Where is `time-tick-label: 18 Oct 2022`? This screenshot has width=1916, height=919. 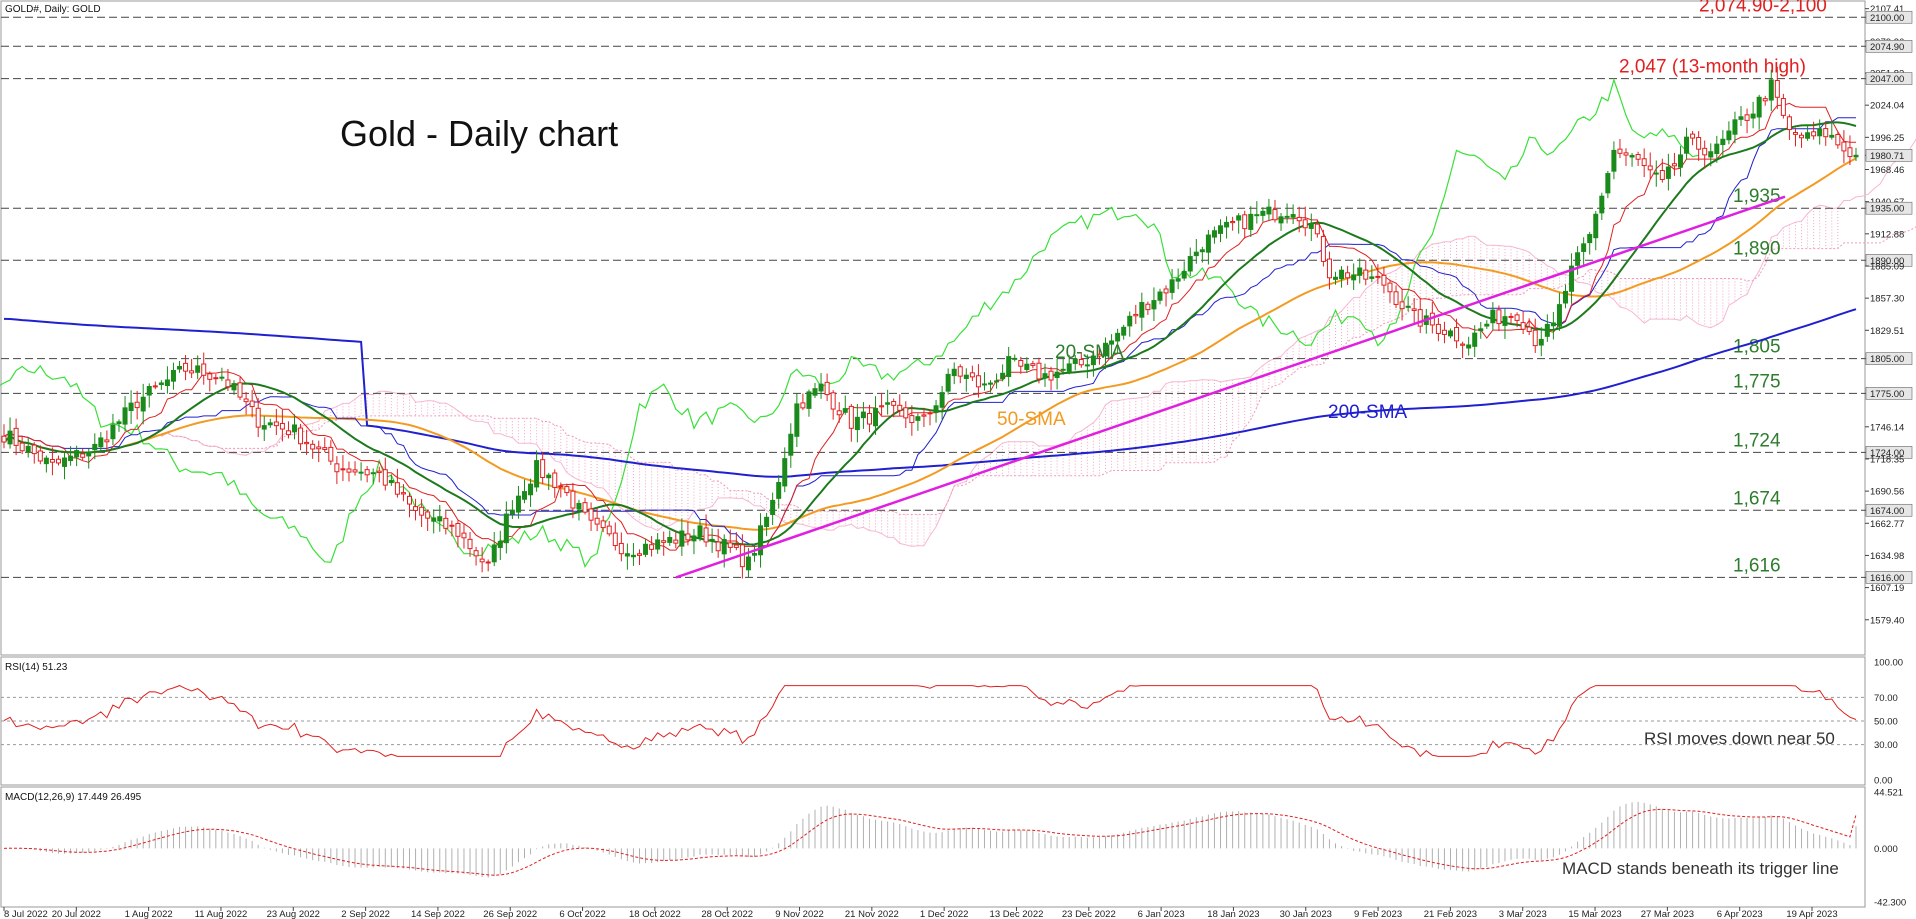
time-tick-label: 18 Oct 2022 is located at coordinates (655, 914).